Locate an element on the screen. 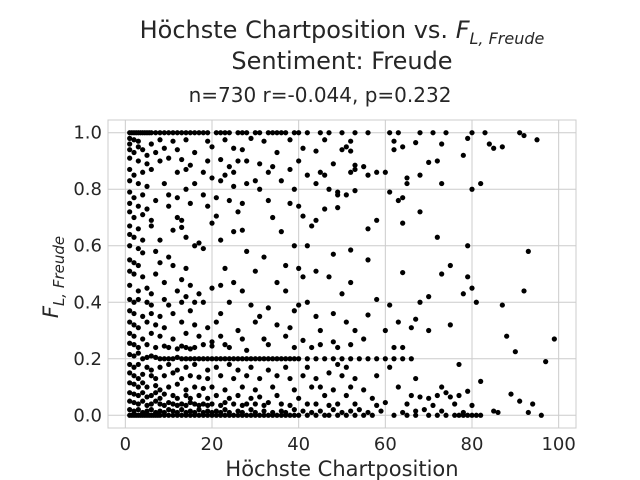 The height and width of the screenshot is (480, 640). chart-subtitle: n=730 r=-0.044, p=0.232 is located at coordinates (320, 95).